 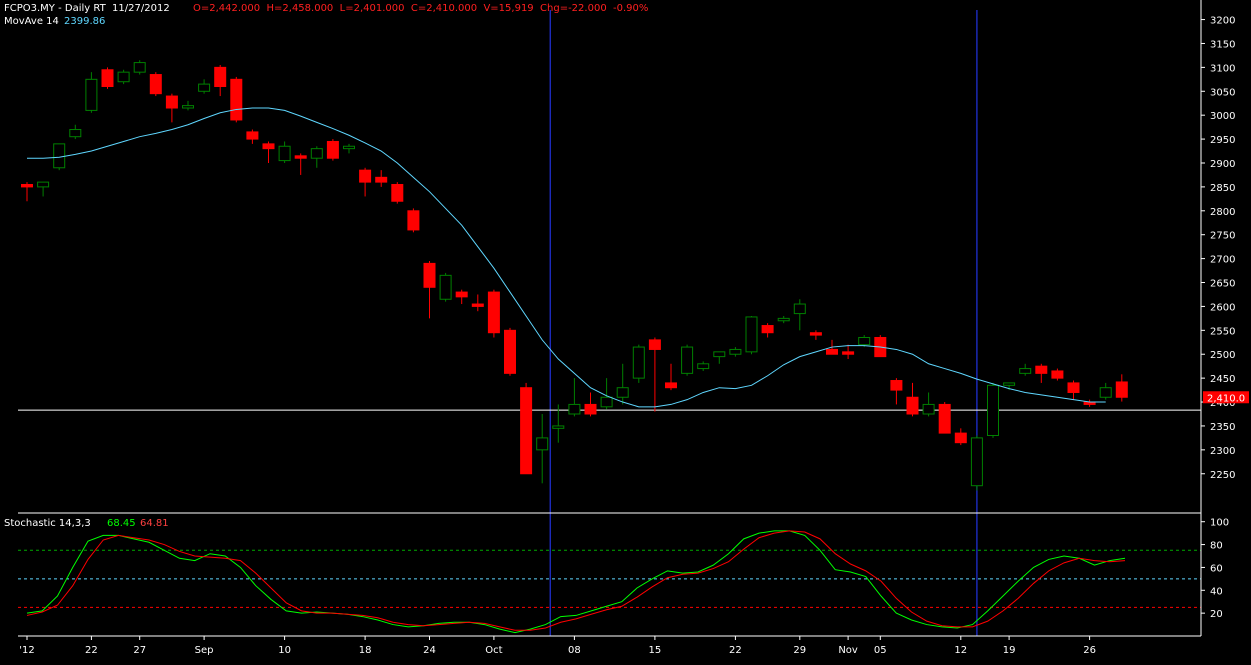 What do you see at coordinates (1222, 427) in the screenshot?
I see `price-tick-label: 2350` at bounding box center [1222, 427].